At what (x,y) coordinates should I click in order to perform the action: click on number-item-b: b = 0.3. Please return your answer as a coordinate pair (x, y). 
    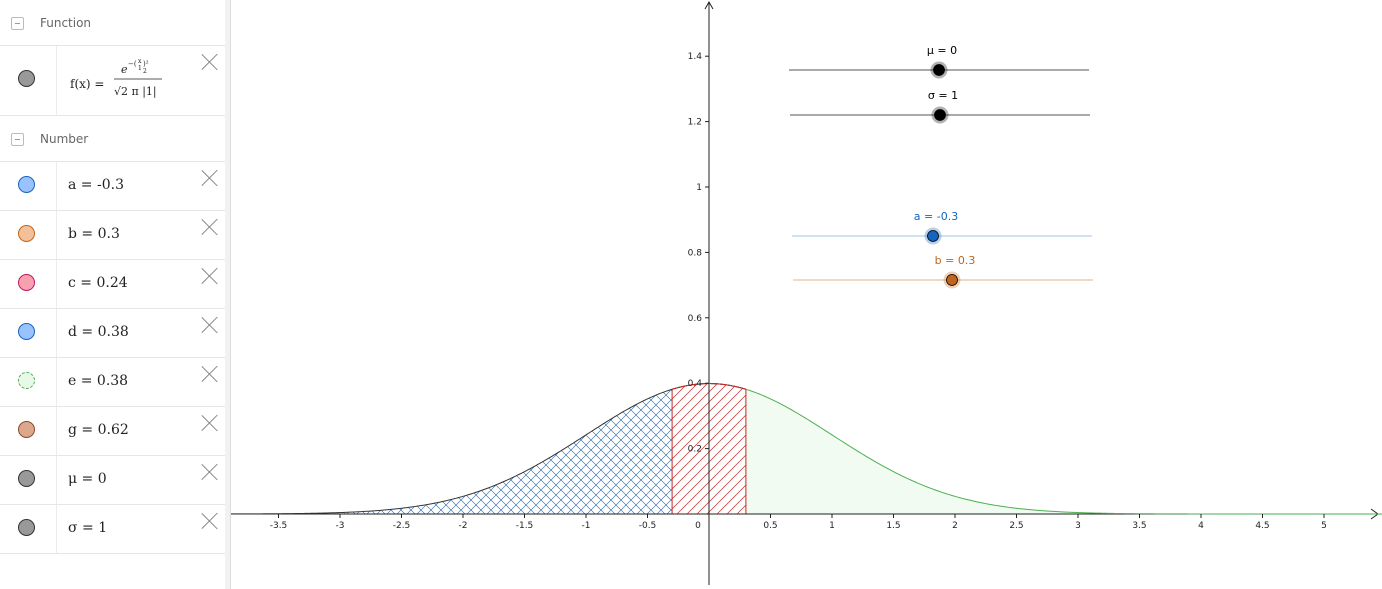
    Looking at the image, I should click on (112, 235).